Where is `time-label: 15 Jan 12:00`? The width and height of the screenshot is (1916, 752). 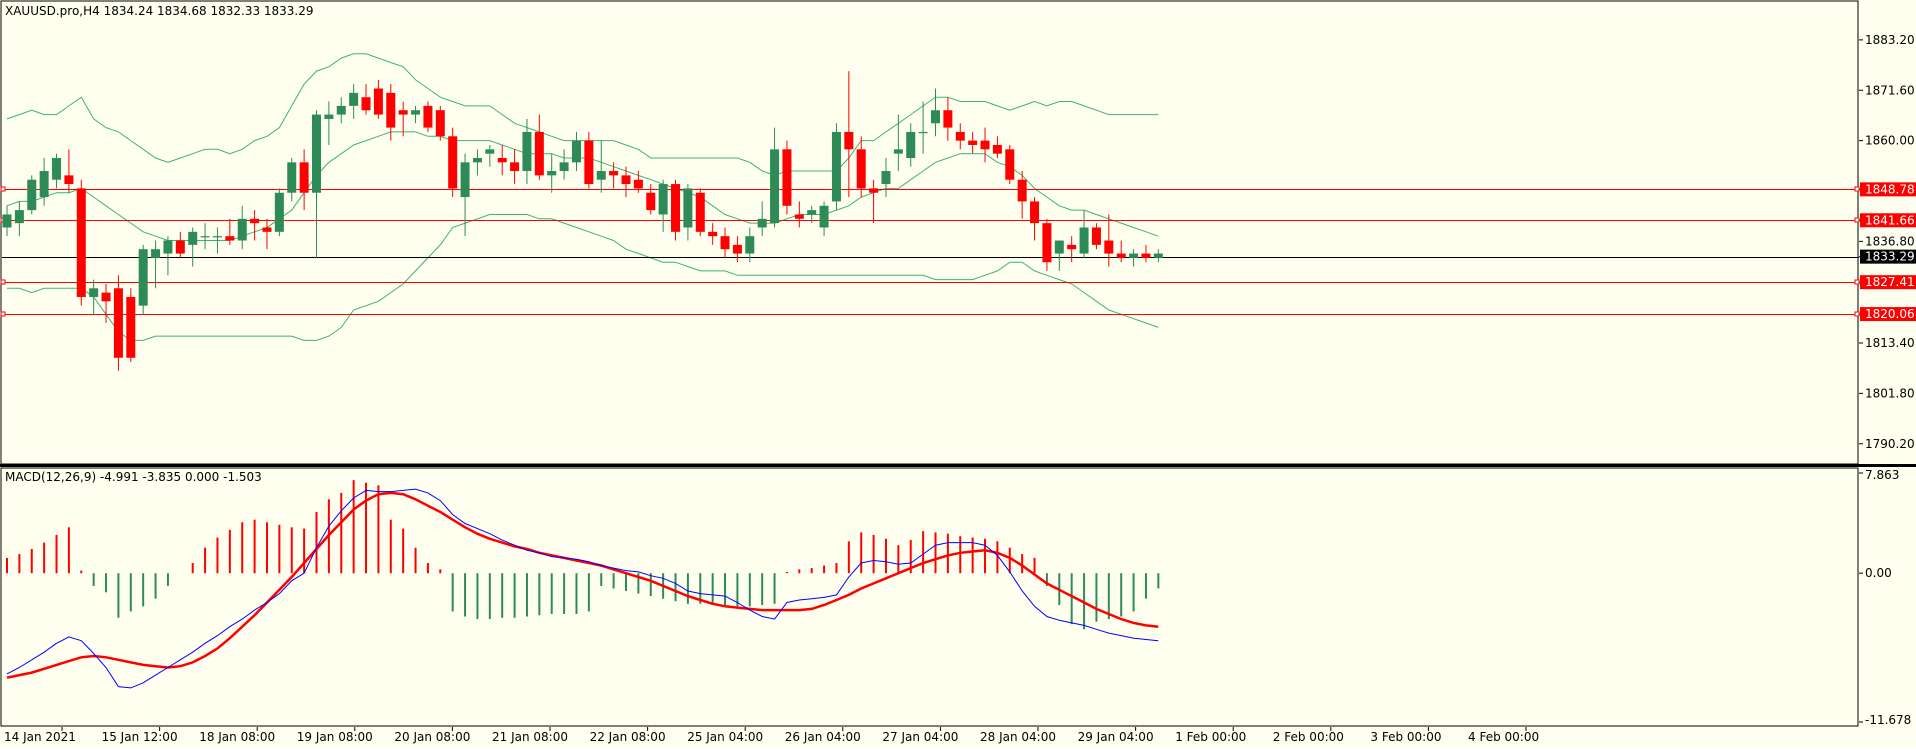 time-label: 15 Jan 12:00 is located at coordinates (140, 737).